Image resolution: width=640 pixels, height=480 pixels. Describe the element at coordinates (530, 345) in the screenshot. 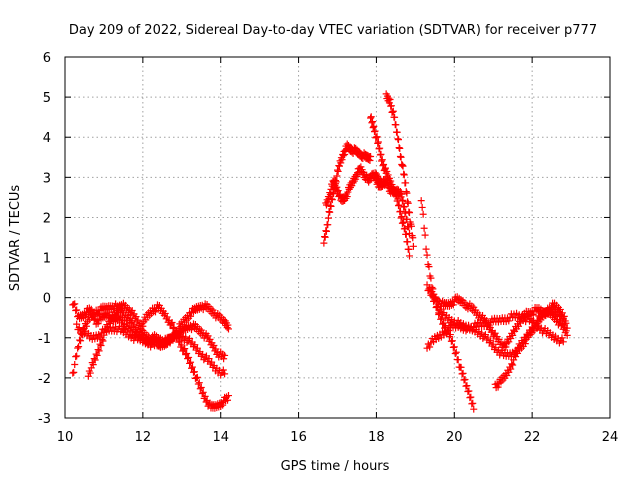

I see `data-series-arc-m` at that location.